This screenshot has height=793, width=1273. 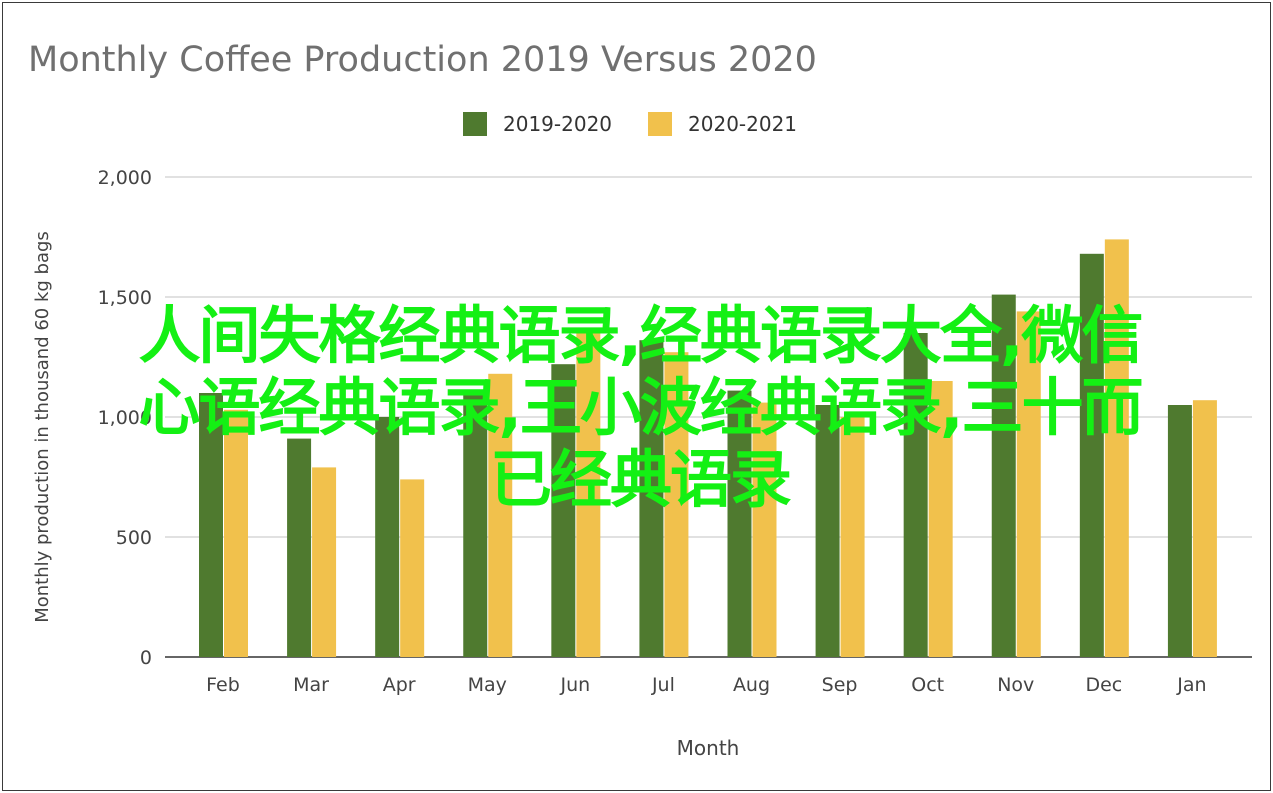 I want to click on y-tick-label: 1,000, so click(x=125, y=418).